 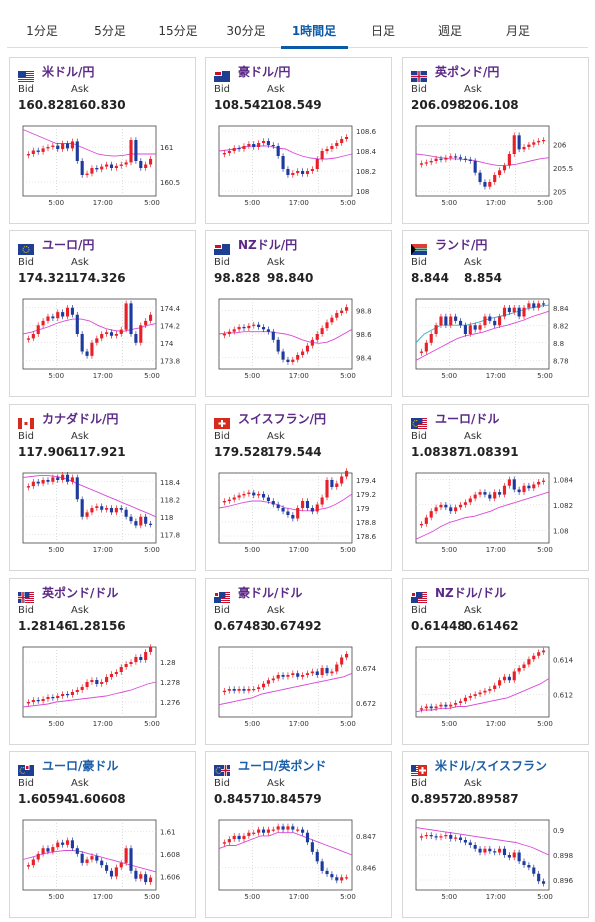 What do you see at coordinates (383, 31) in the screenshot?
I see `tab-daily: 日足` at bounding box center [383, 31].